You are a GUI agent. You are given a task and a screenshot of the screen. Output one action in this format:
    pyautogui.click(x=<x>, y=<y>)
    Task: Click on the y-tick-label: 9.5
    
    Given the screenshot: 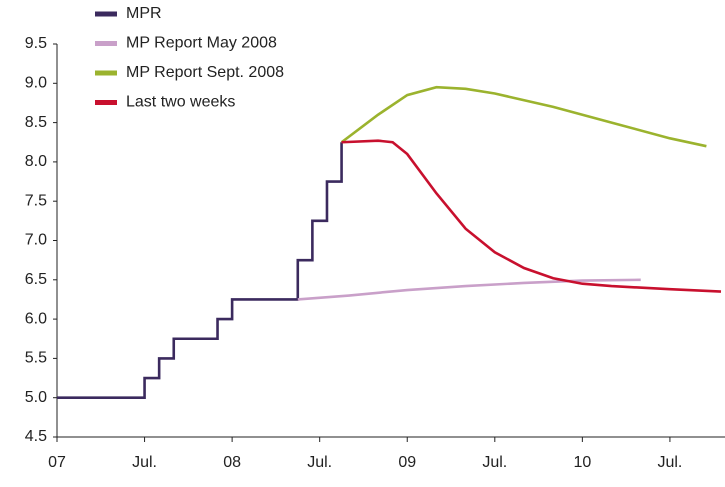 What is the action you would take?
    pyautogui.click(x=36, y=43)
    